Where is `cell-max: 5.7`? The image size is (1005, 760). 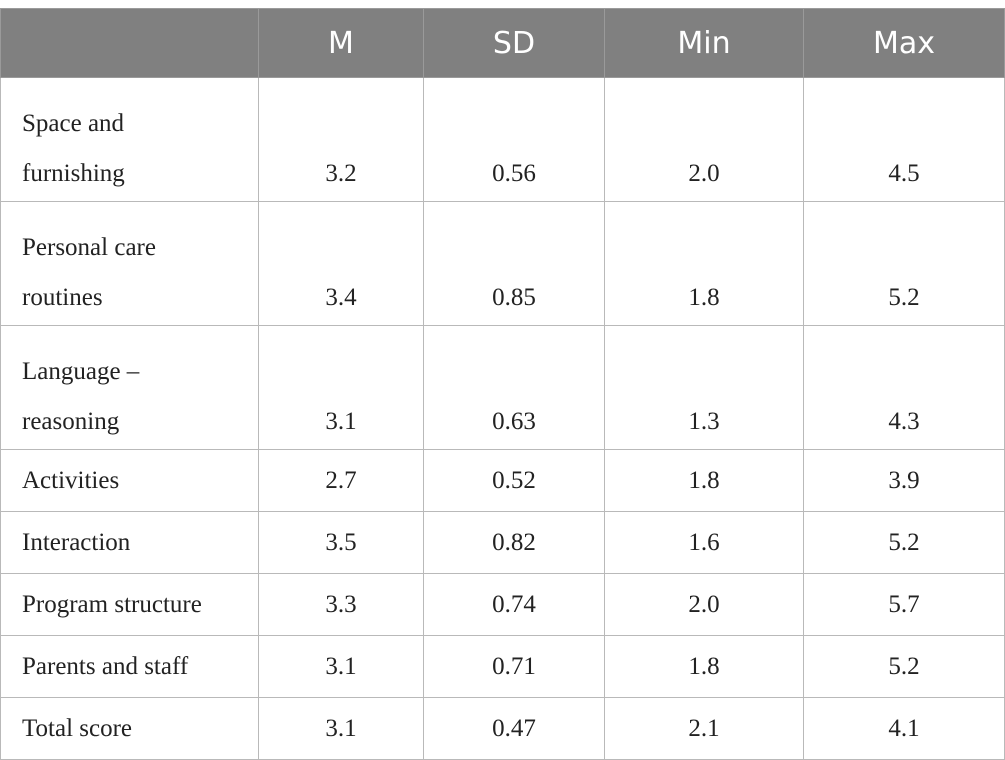 cell-max: 5.7 is located at coordinates (904, 604).